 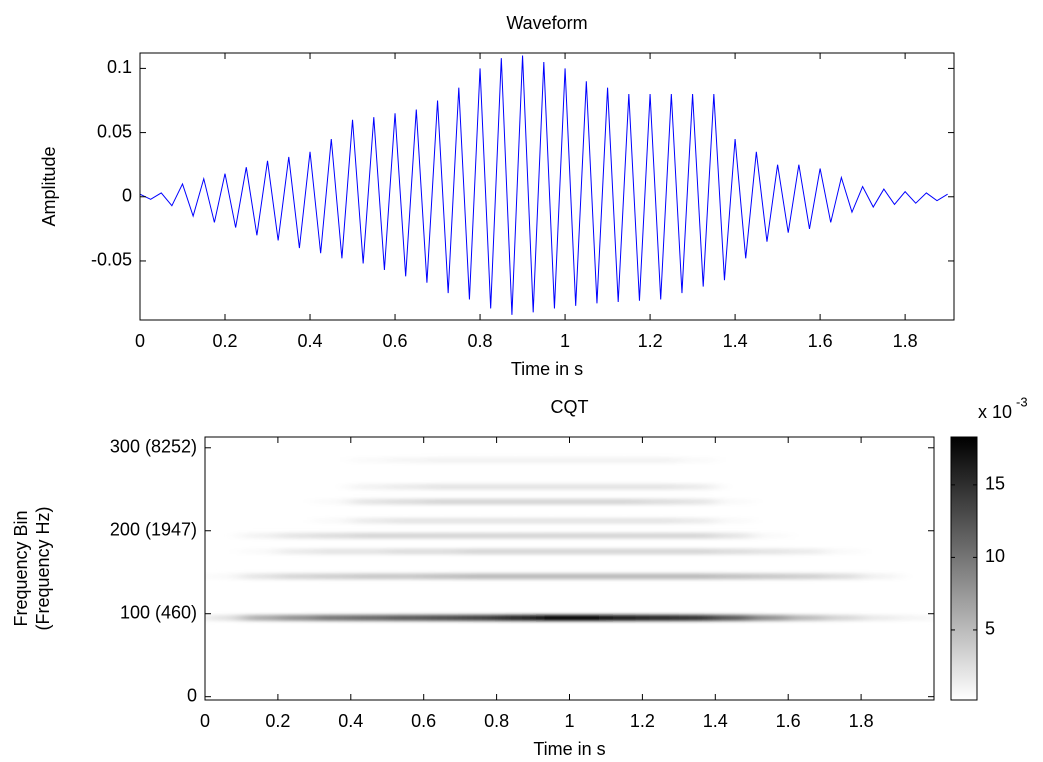 What do you see at coordinates (49, 186) in the screenshot?
I see `y-axis-label: Amplitude` at bounding box center [49, 186].